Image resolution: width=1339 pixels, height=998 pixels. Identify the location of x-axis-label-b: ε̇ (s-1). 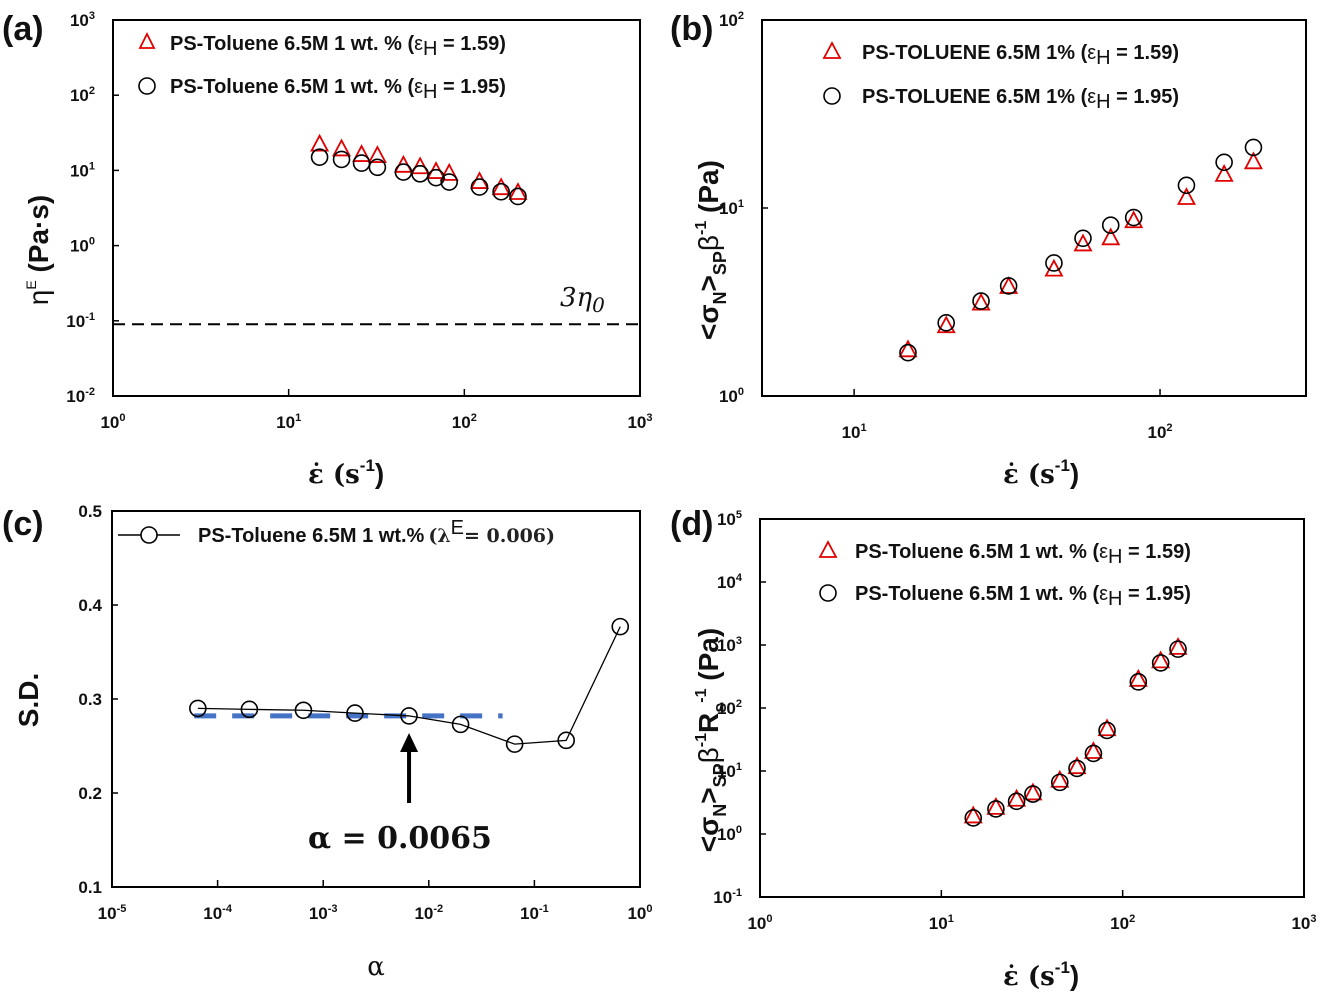
(1041, 473).